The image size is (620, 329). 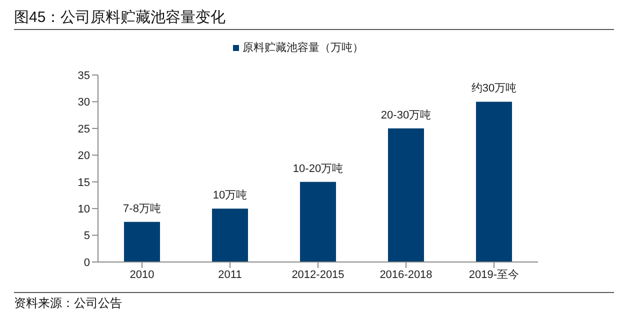 What do you see at coordinates (230, 274) in the screenshot?
I see `x-tick-label: 2011` at bounding box center [230, 274].